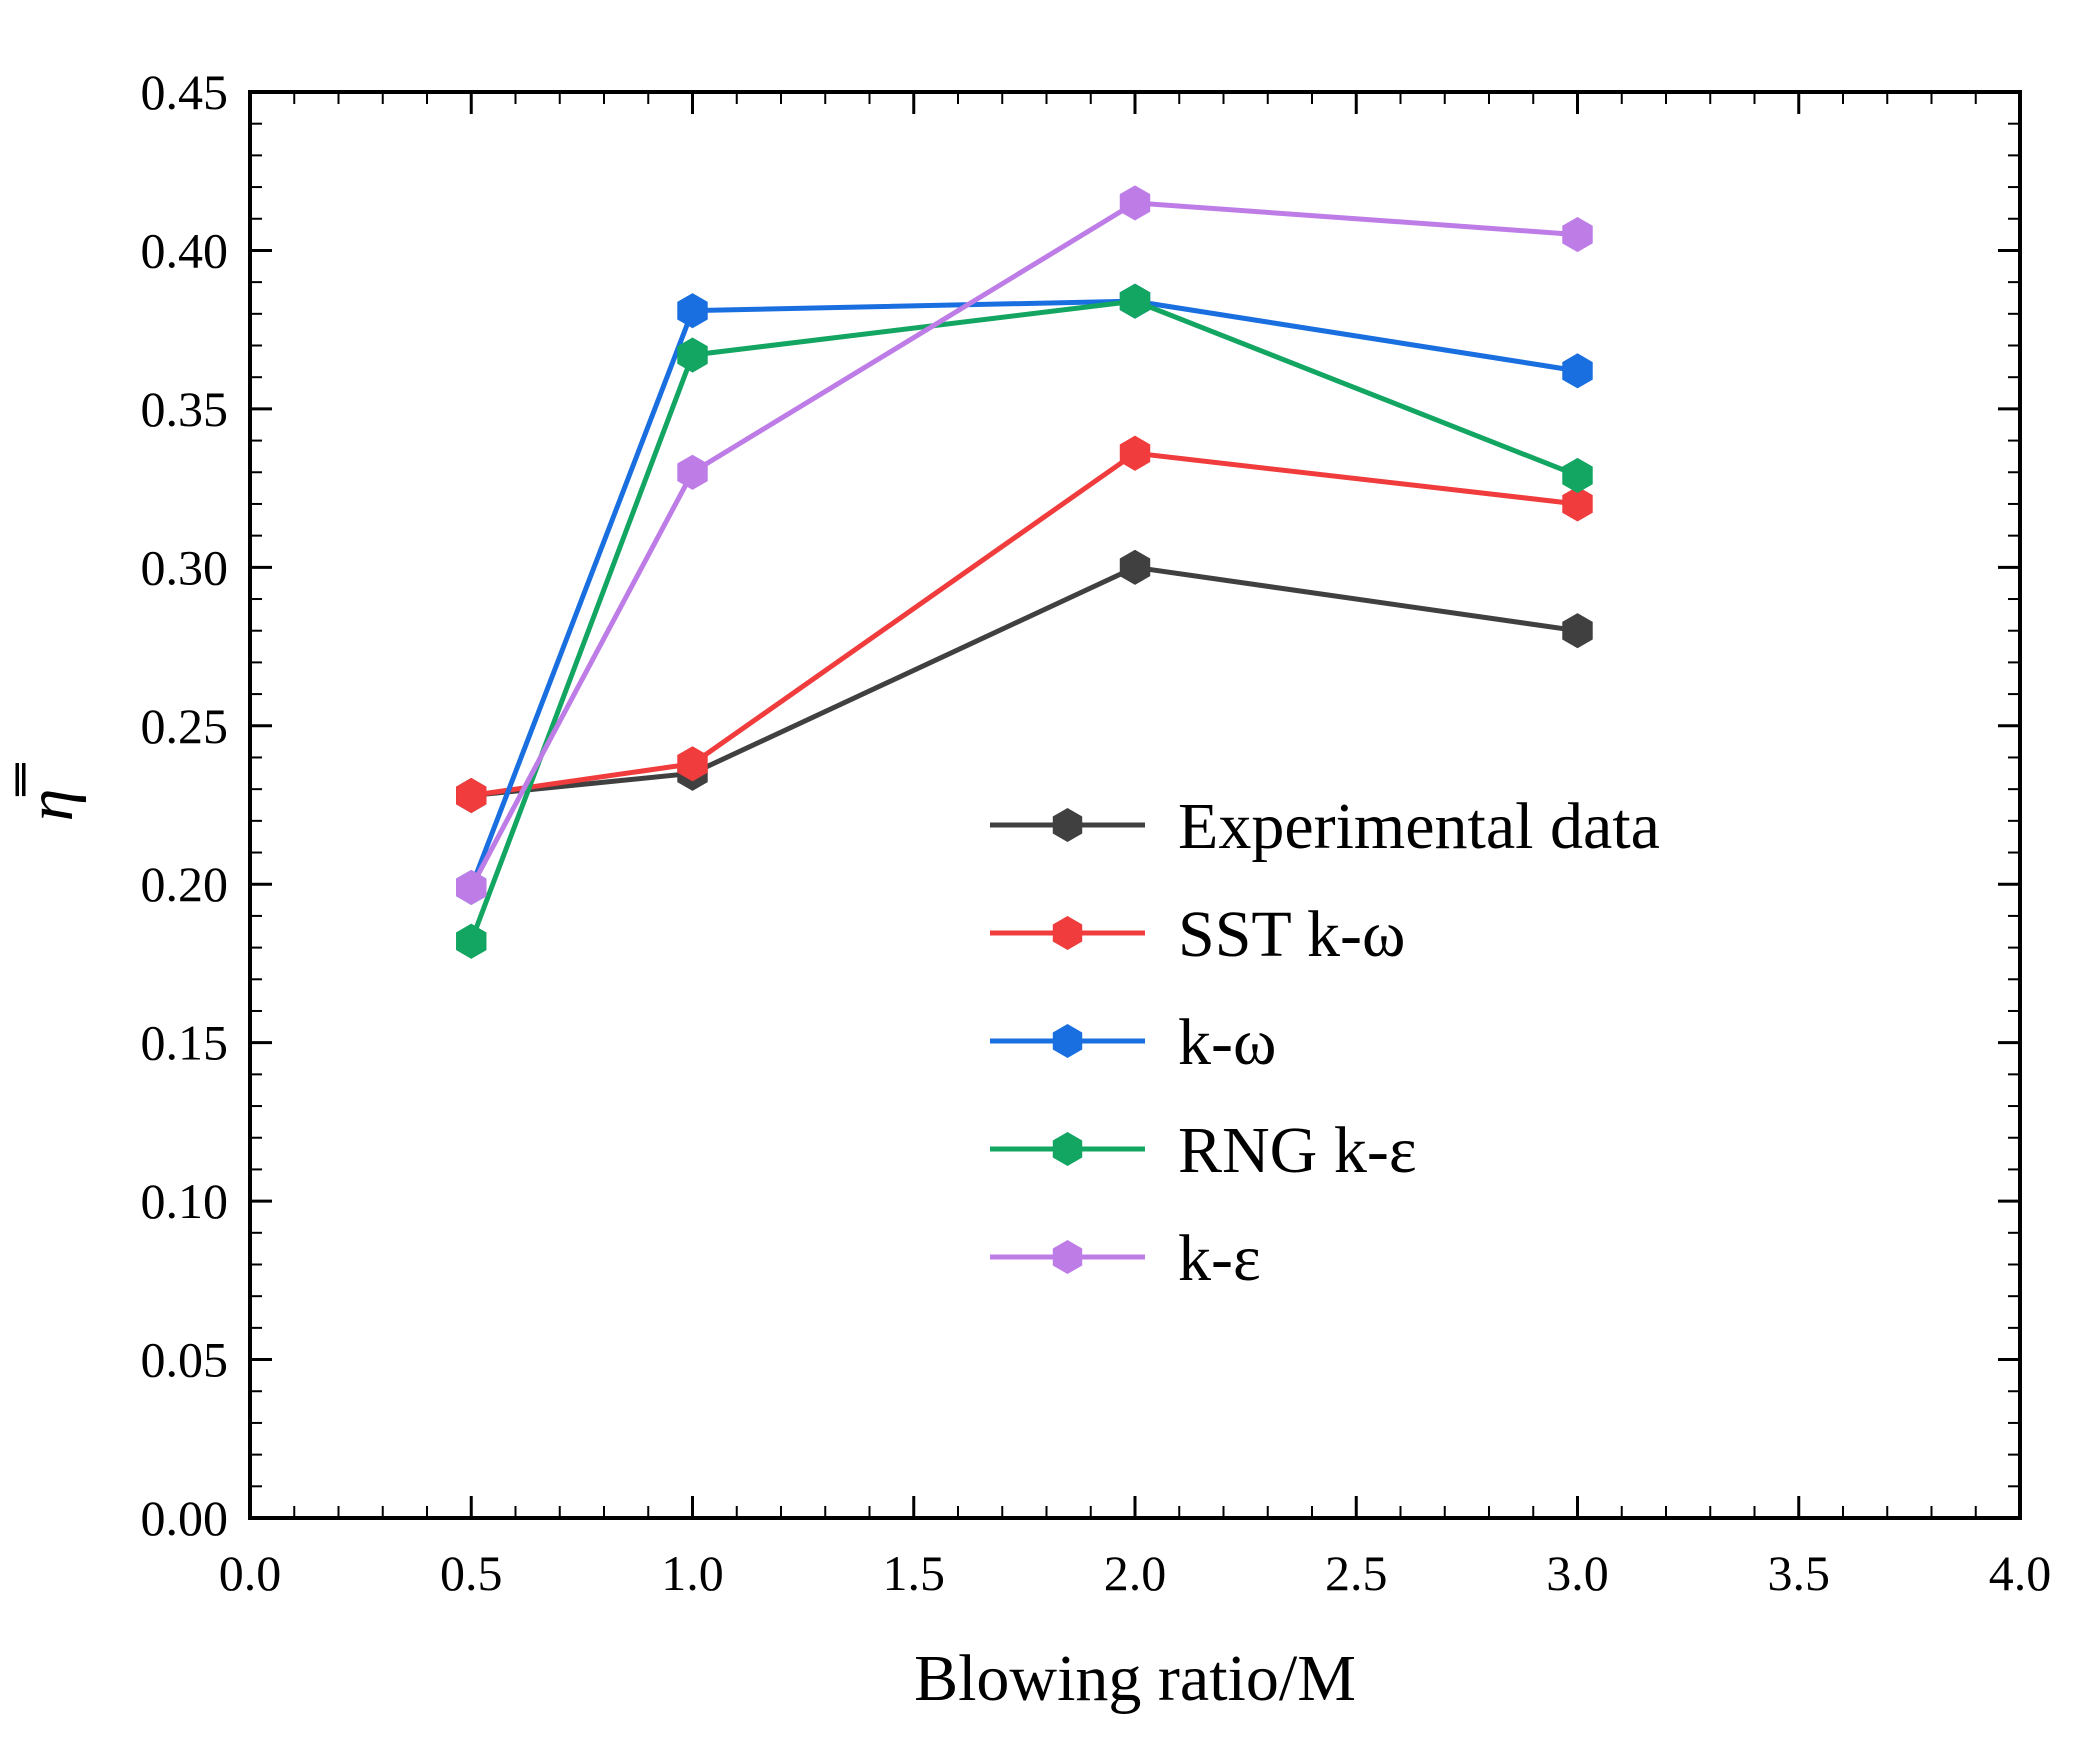 This screenshot has width=2099, height=1748. I want to click on x-tick-label: 0.0, so click(250, 1573).